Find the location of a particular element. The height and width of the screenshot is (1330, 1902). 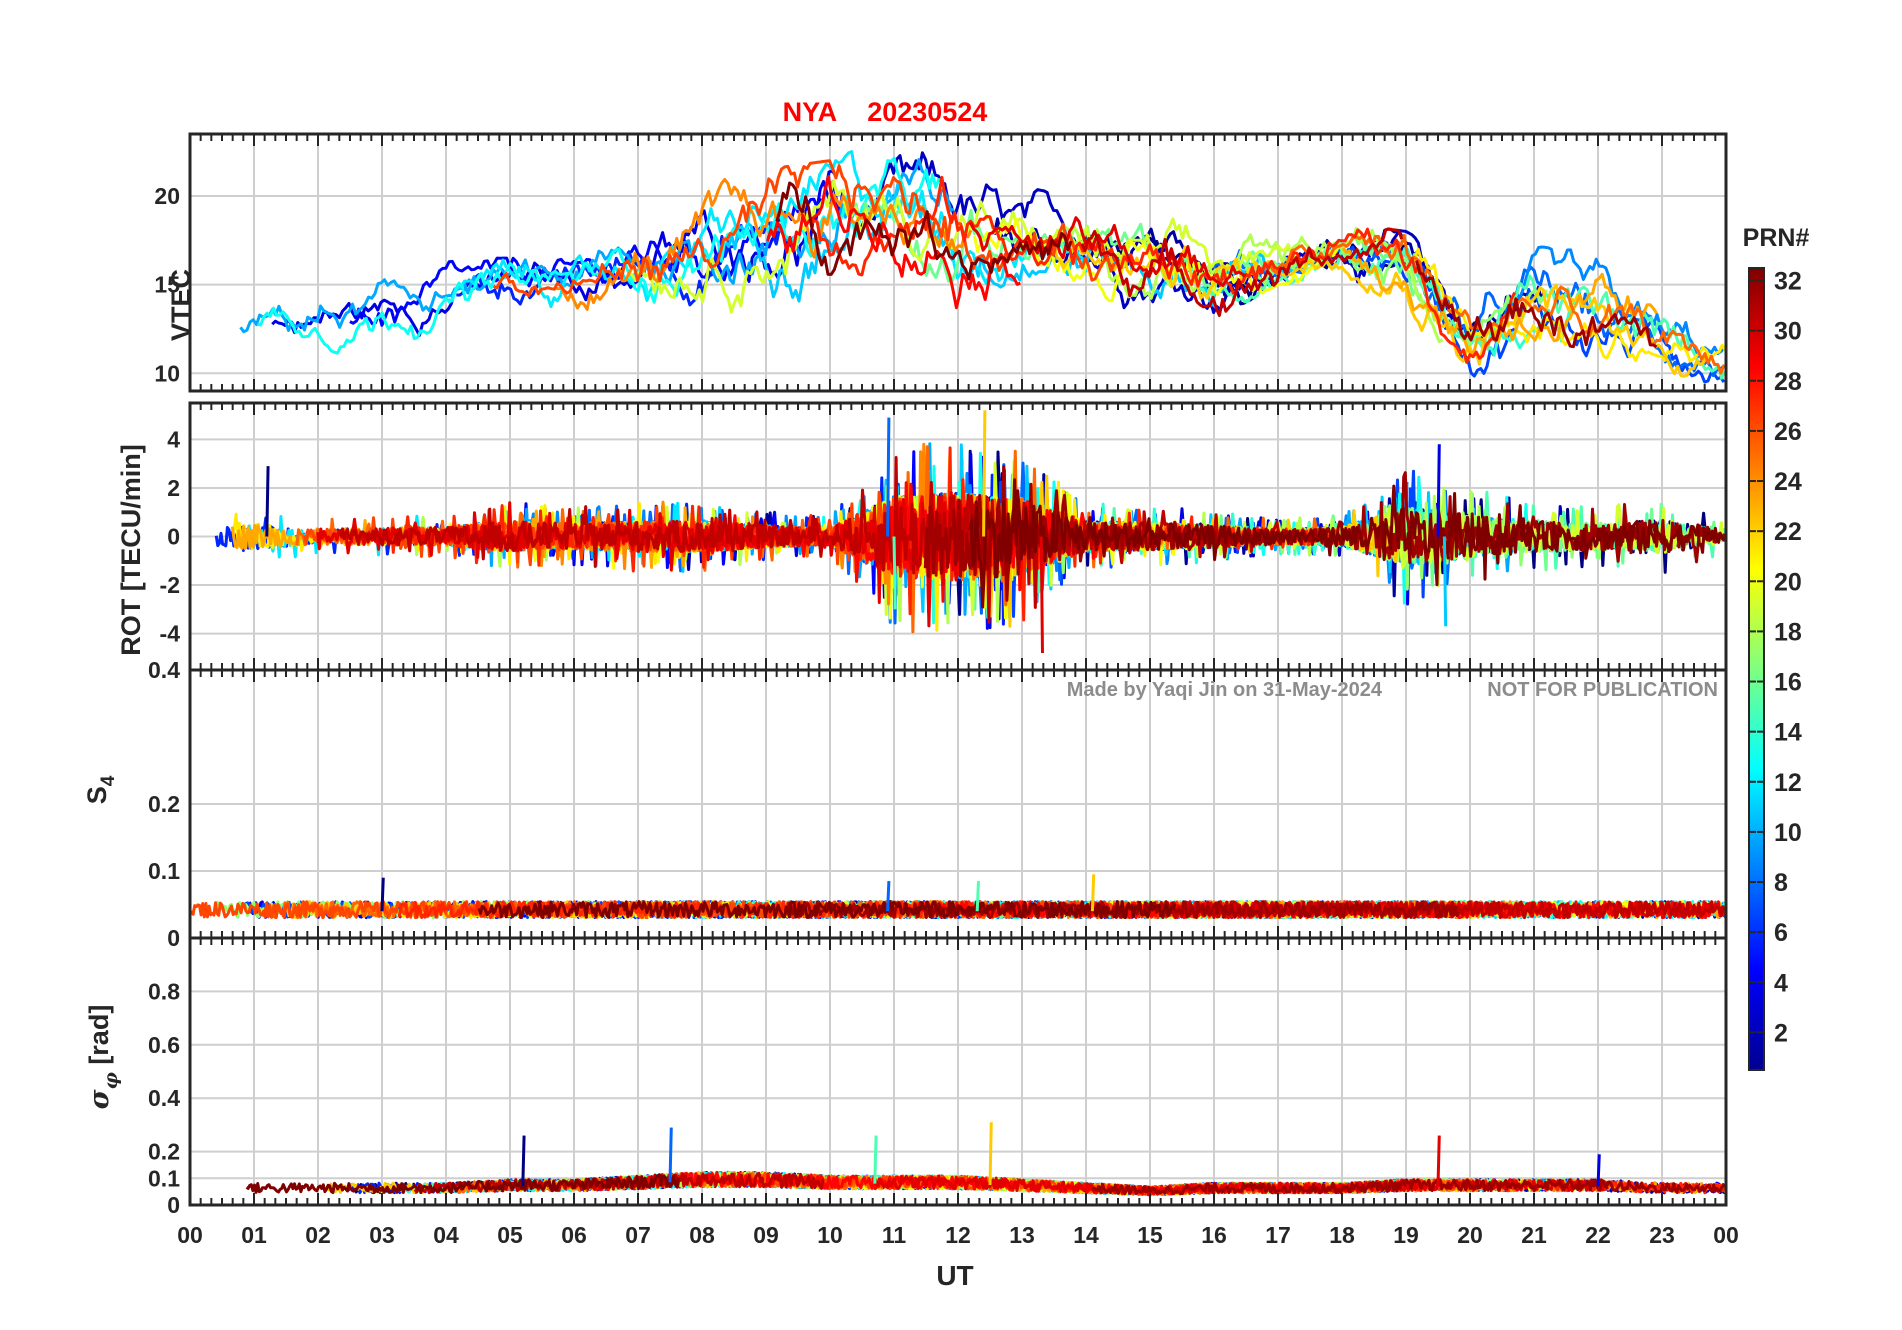

rot-ylabel: ROT [TECU/min] is located at coordinates (131, 549).